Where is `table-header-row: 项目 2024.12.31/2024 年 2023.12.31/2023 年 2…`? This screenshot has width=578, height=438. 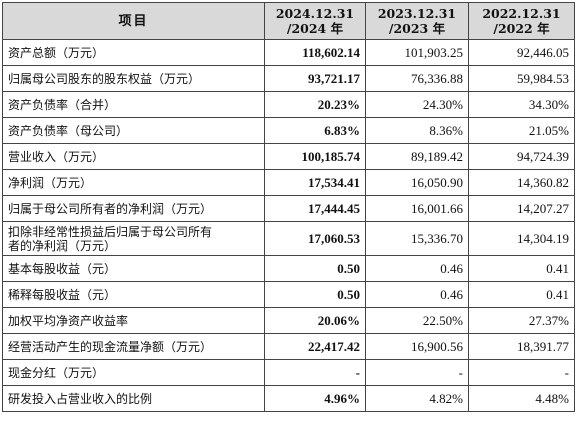 table-header-row: 项目 2024.12.31/2024 年 2023.12.31/2023 年 2… is located at coordinates (288, 21).